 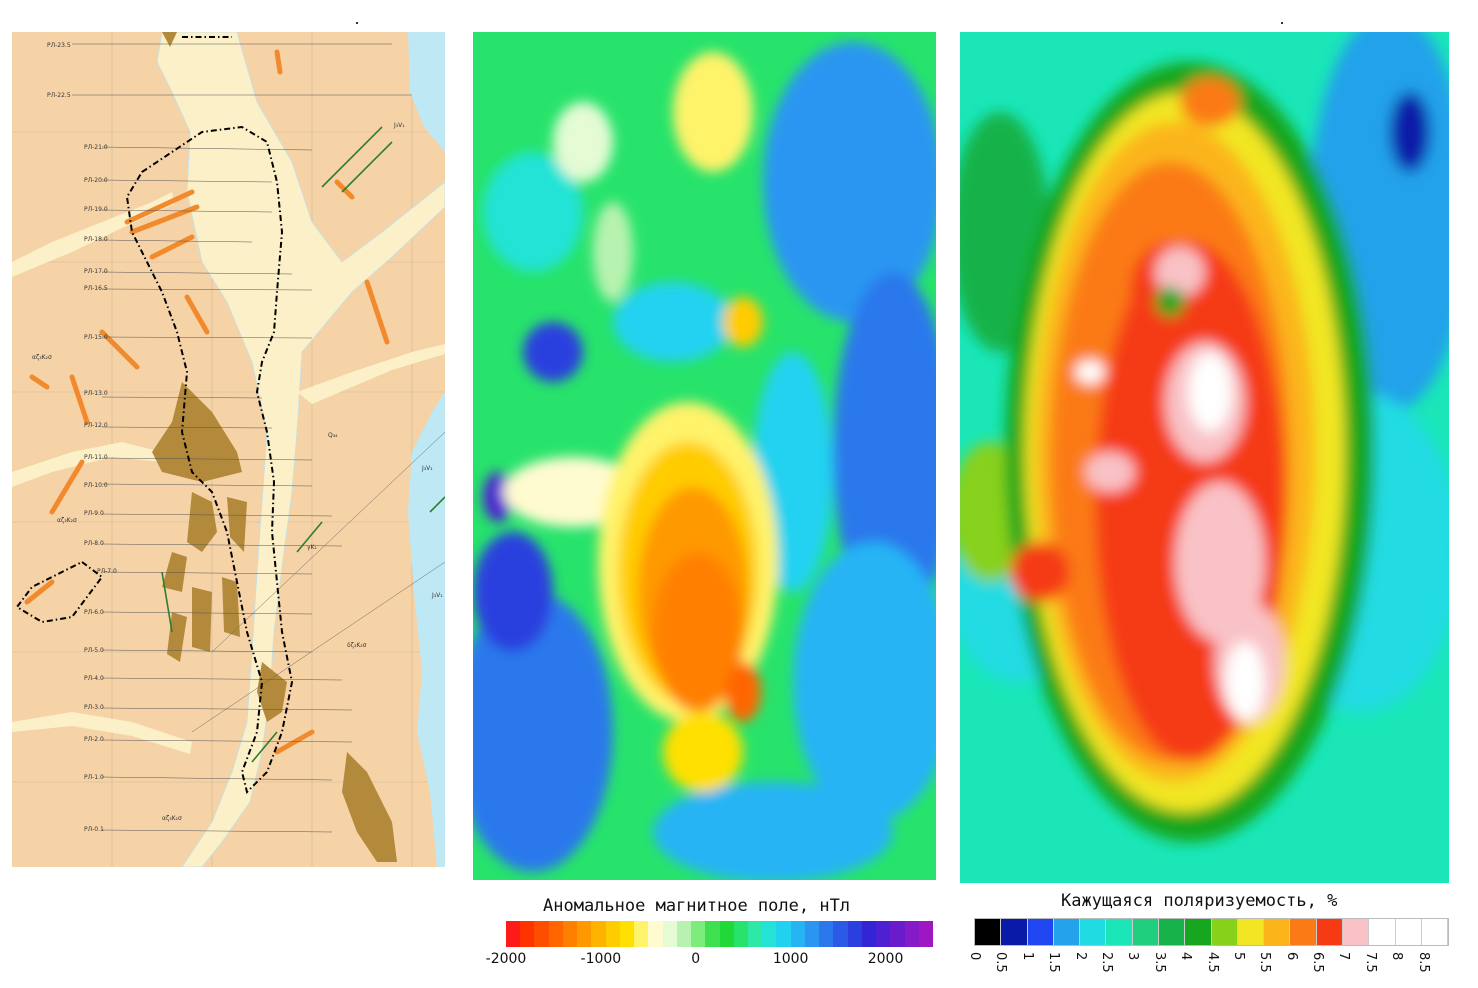 I want to click on polarizability-tick-label: 3, so click(x=1133, y=956).